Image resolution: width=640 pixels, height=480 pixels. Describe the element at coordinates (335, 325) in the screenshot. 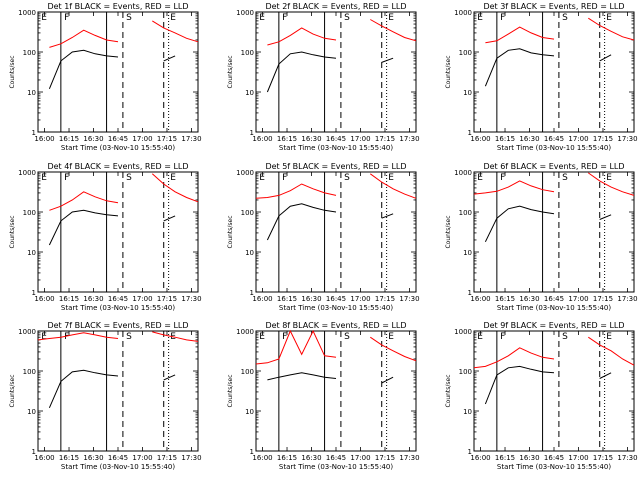

I see `panel-title: Det 8f BLACK = Events, RED = LLD` at that location.